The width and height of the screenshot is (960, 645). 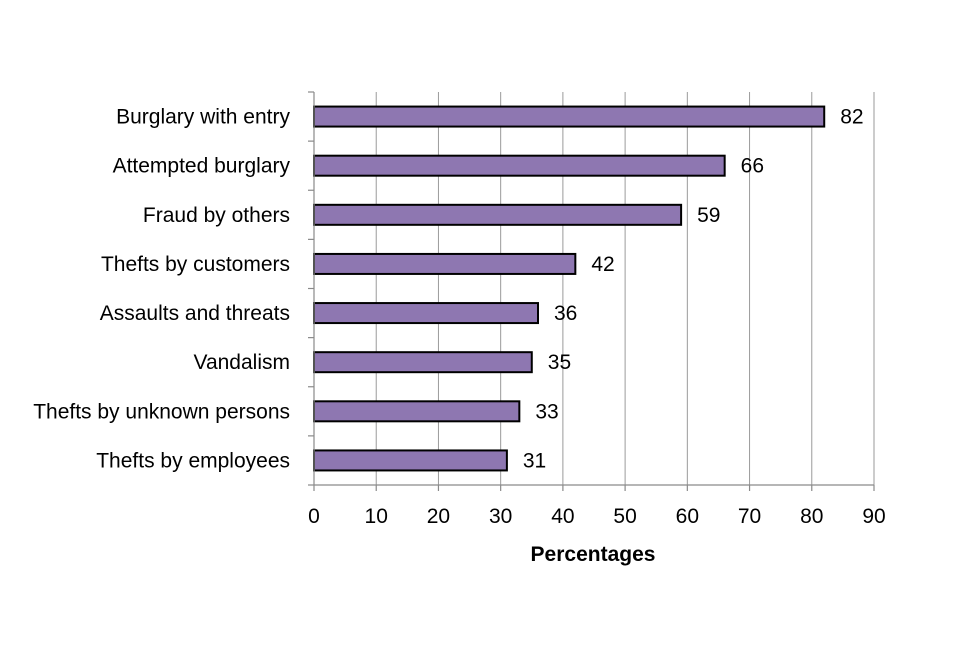 What do you see at coordinates (193, 460) in the screenshot?
I see `category-label: Thefts by employees` at bounding box center [193, 460].